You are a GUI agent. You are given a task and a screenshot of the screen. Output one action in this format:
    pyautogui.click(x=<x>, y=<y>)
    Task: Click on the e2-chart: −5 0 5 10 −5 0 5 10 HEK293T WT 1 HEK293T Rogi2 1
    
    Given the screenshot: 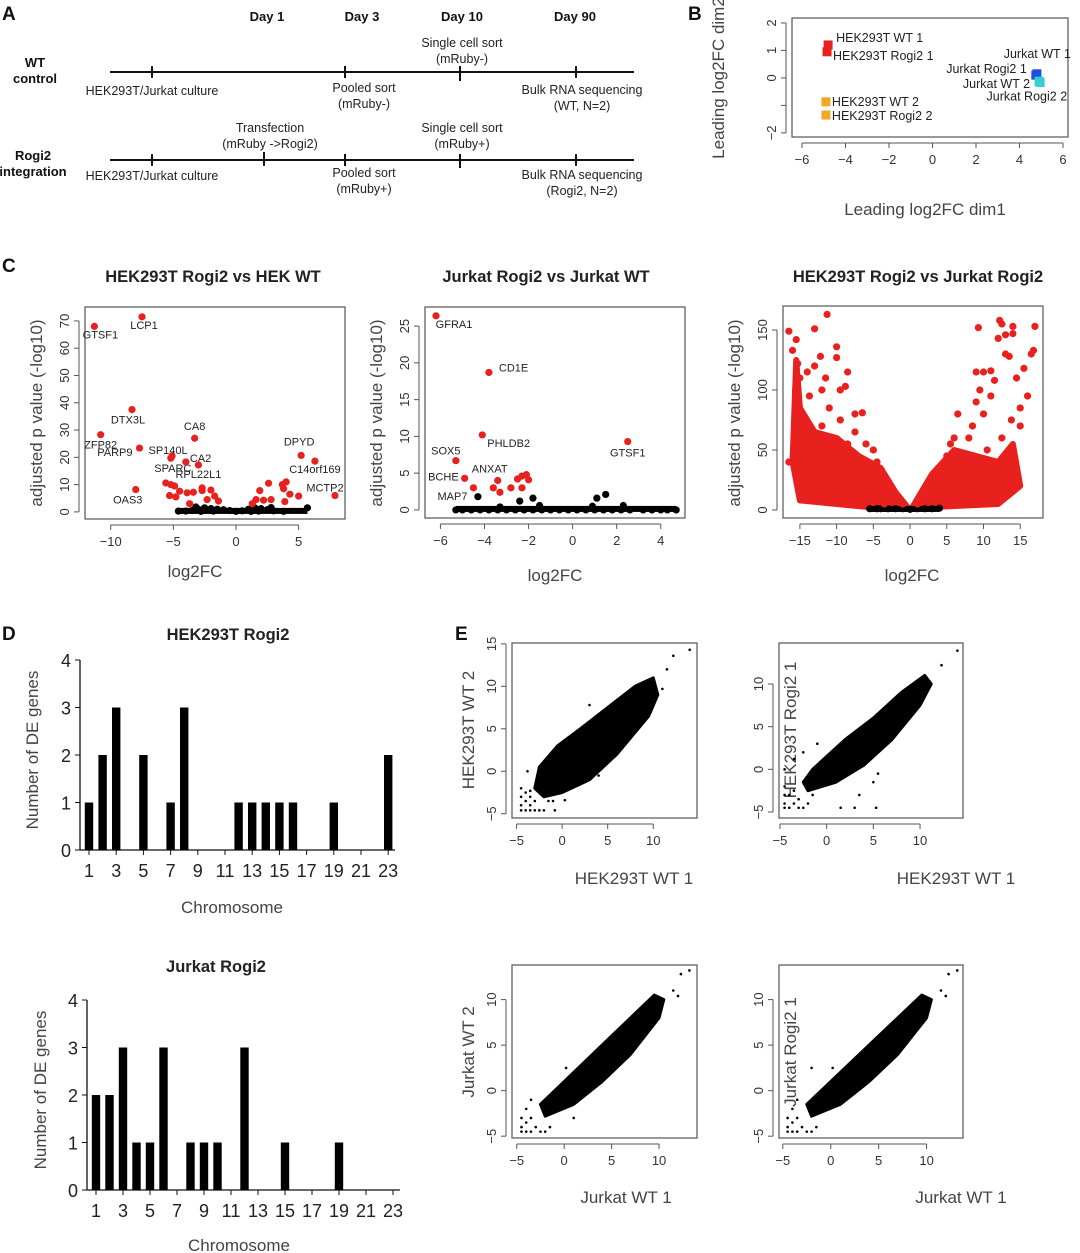 What is the action you would take?
    pyautogui.click(x=883, y=765)
    